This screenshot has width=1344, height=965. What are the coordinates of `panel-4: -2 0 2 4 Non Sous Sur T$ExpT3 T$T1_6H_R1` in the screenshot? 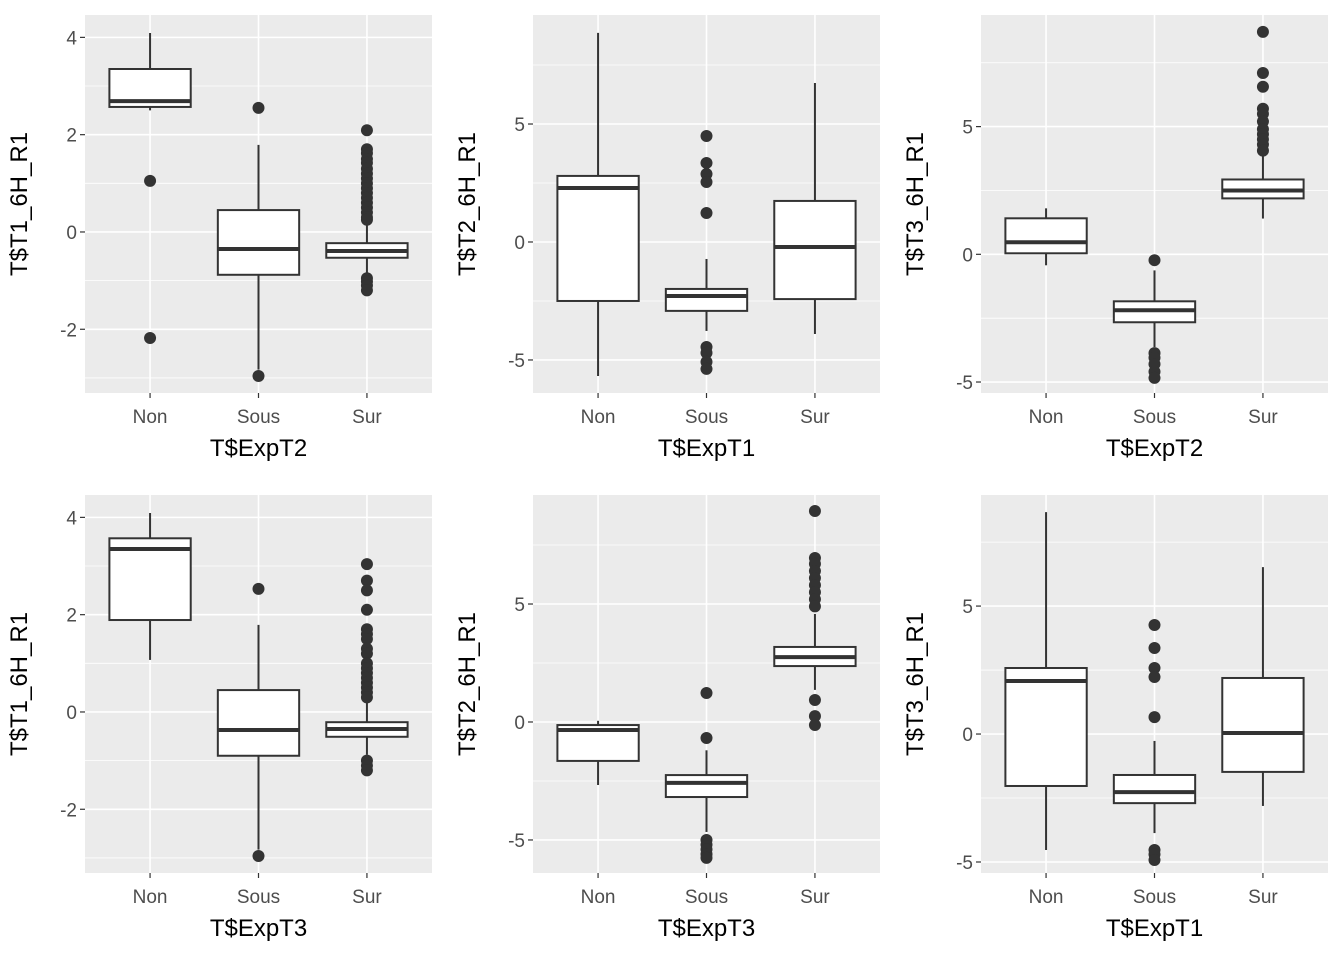 It's located at (219, 718).